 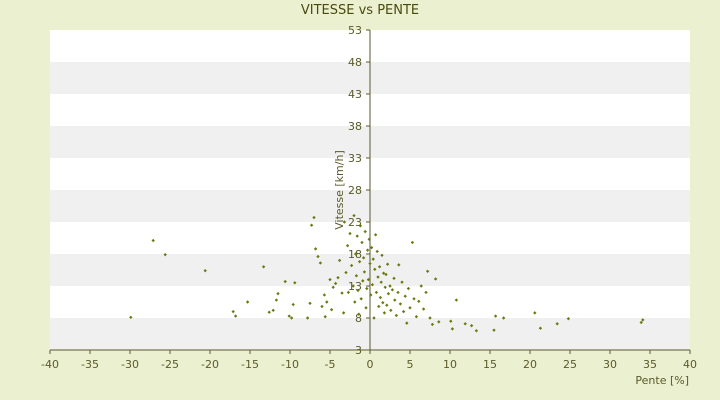 What do you see at coordinates (355, 222) in the screenshot?
I see `y-tick-label: 23` at bounding box center [355, 222].